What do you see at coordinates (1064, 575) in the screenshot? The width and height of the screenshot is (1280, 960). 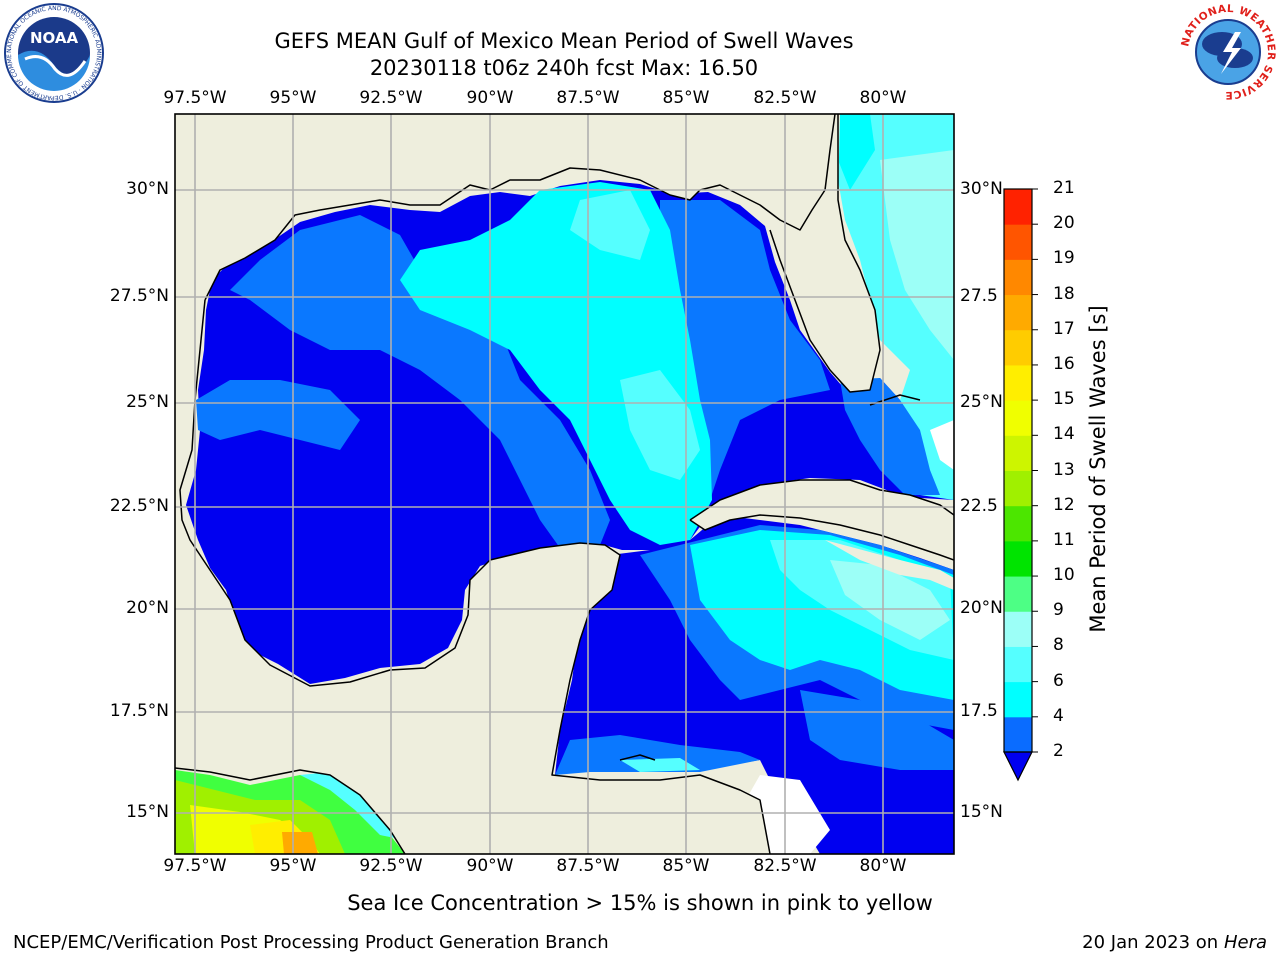 I see `colorbar-tick: 10` at bounding box center [1064, 575].